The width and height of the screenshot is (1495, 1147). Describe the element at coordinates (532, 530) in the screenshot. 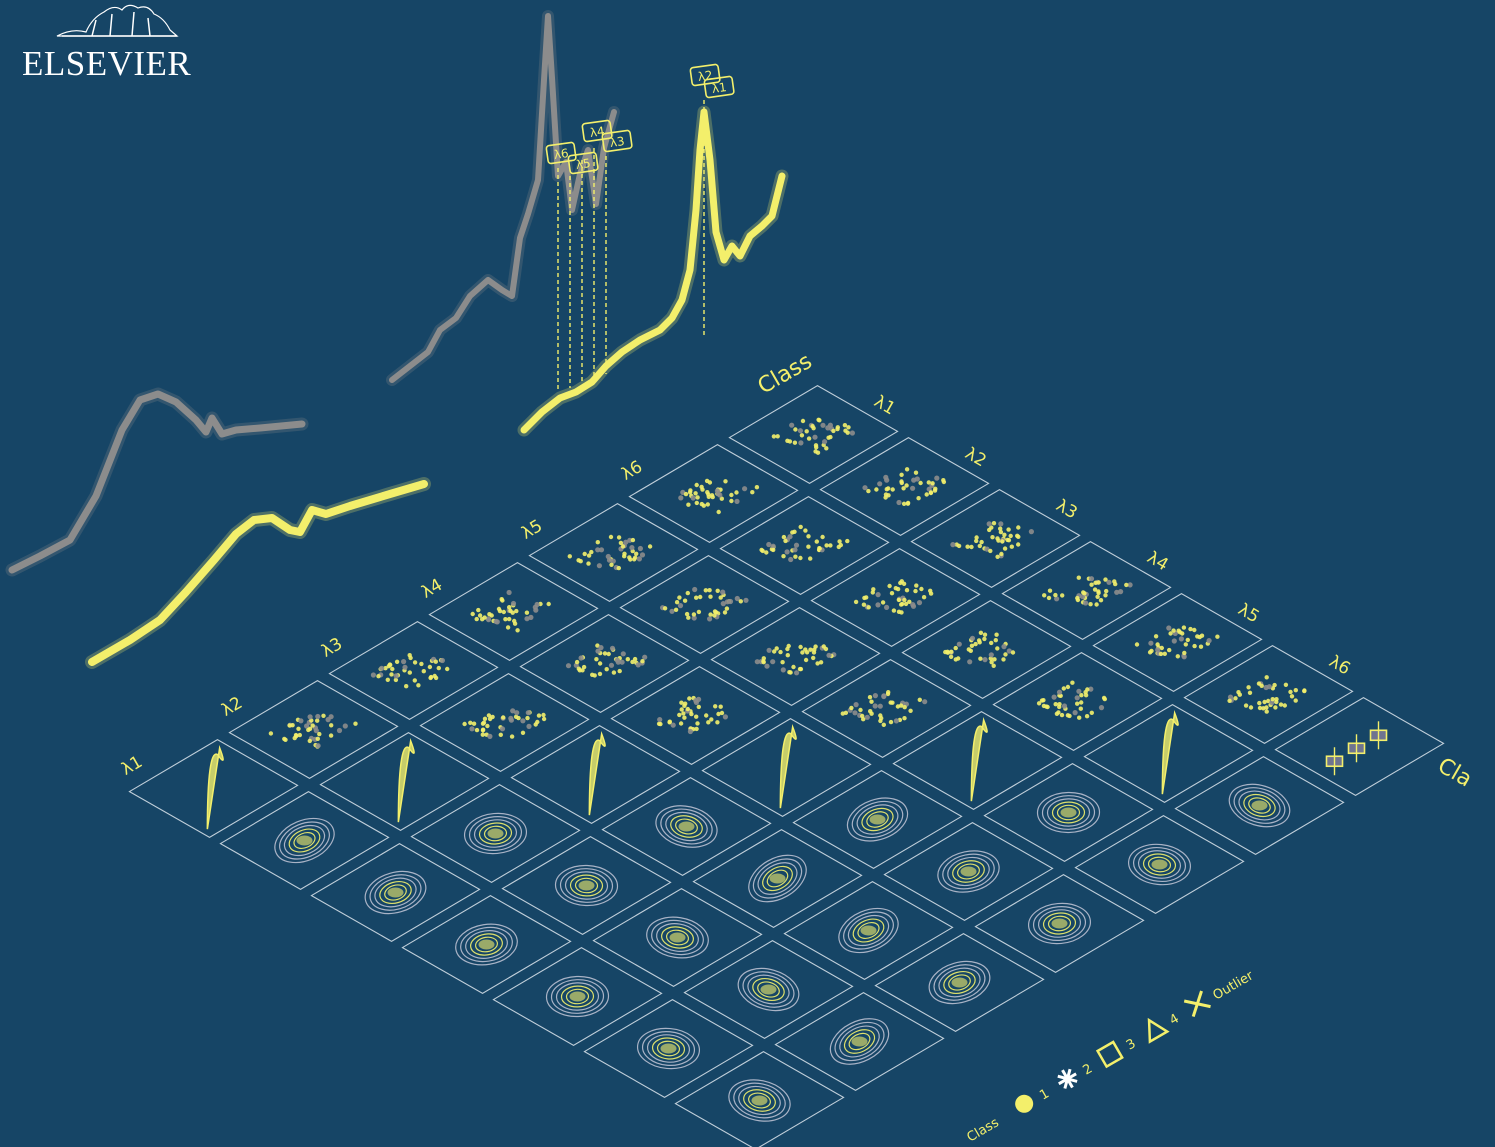

I see `matrix-row-label: λ5` at that location.